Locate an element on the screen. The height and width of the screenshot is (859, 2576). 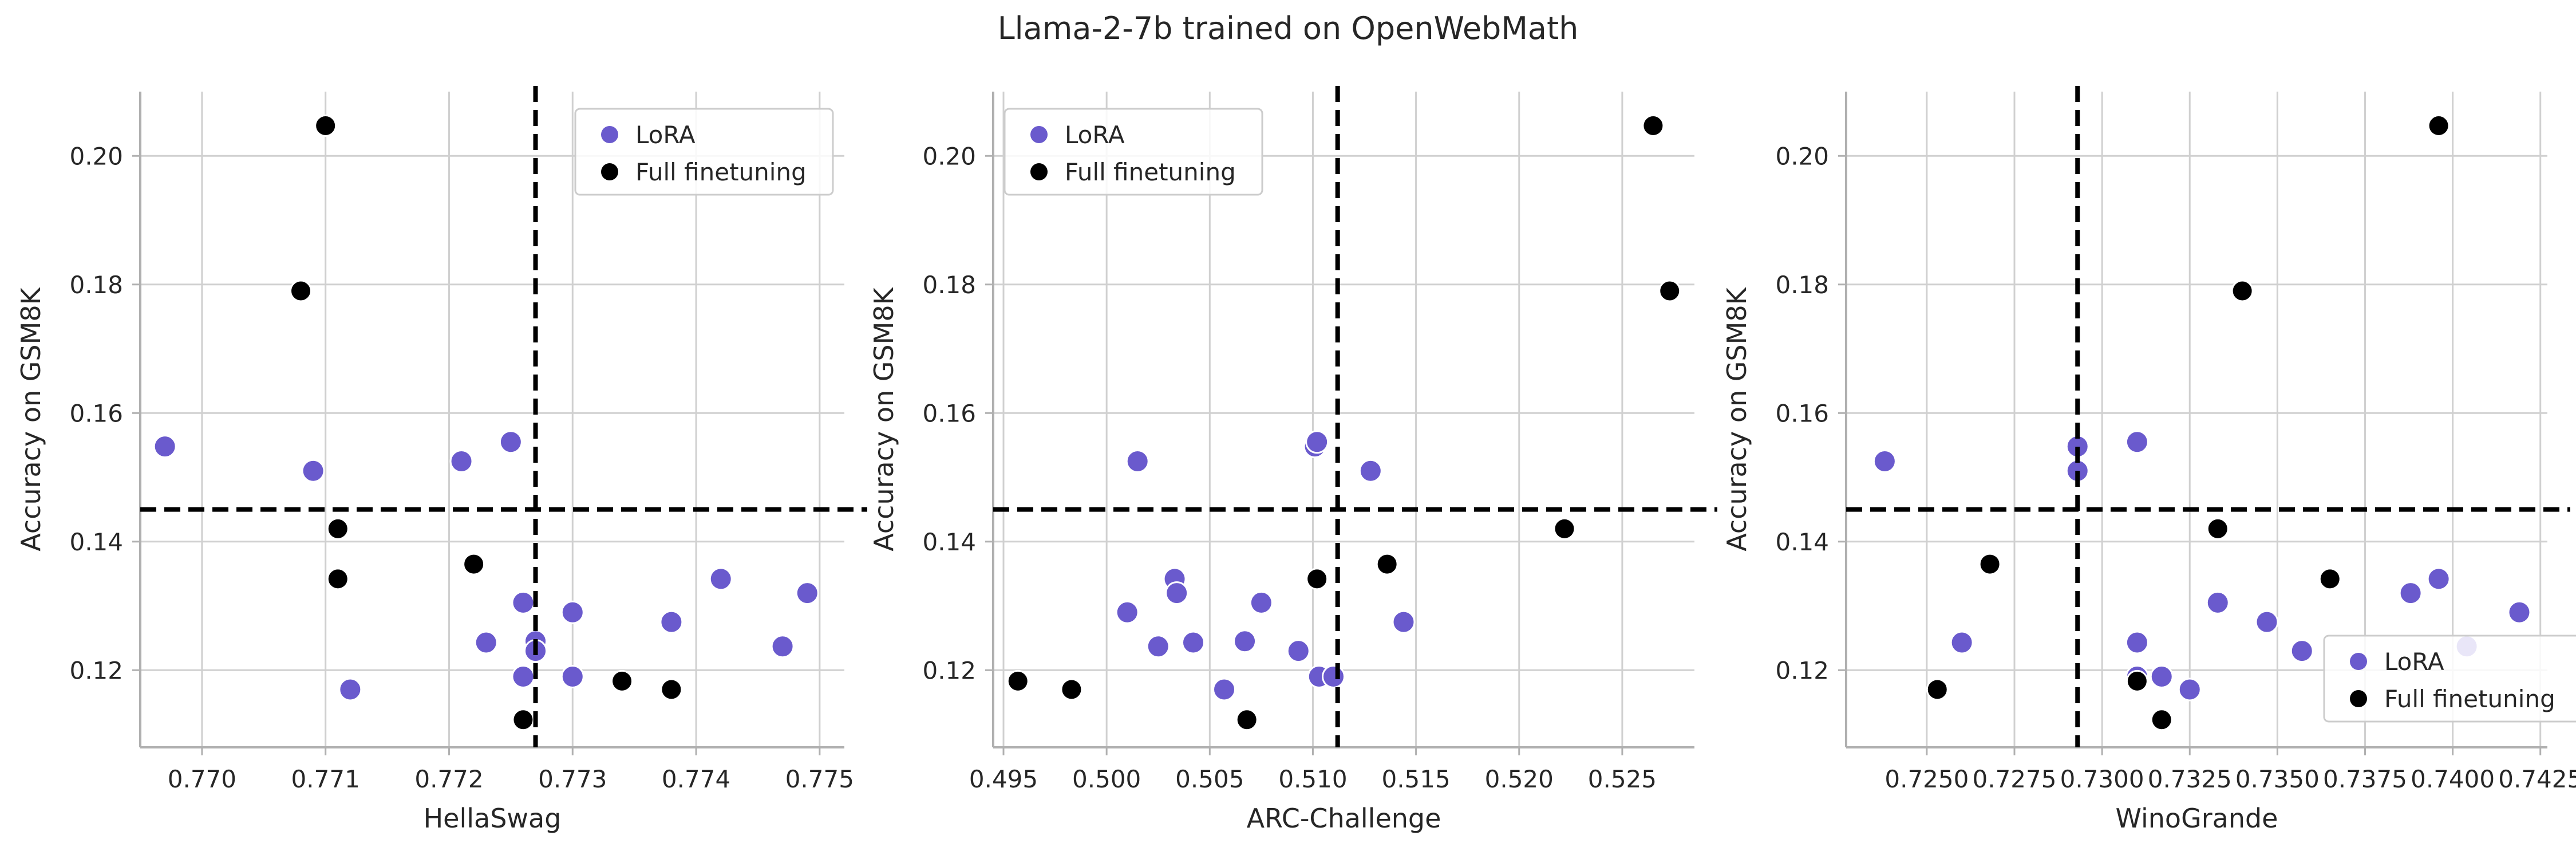
legend-box is located at coordinates (2449, 679).